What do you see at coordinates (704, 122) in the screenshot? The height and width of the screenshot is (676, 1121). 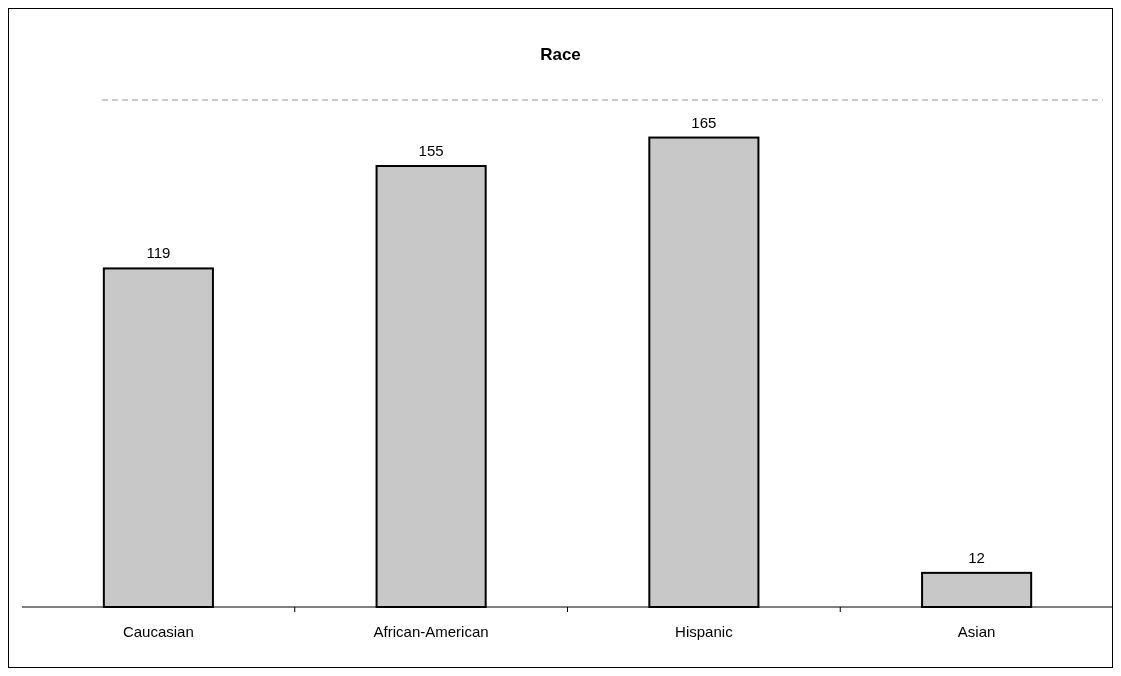 I see `data-label: 165` at bounding box center [704, 122].